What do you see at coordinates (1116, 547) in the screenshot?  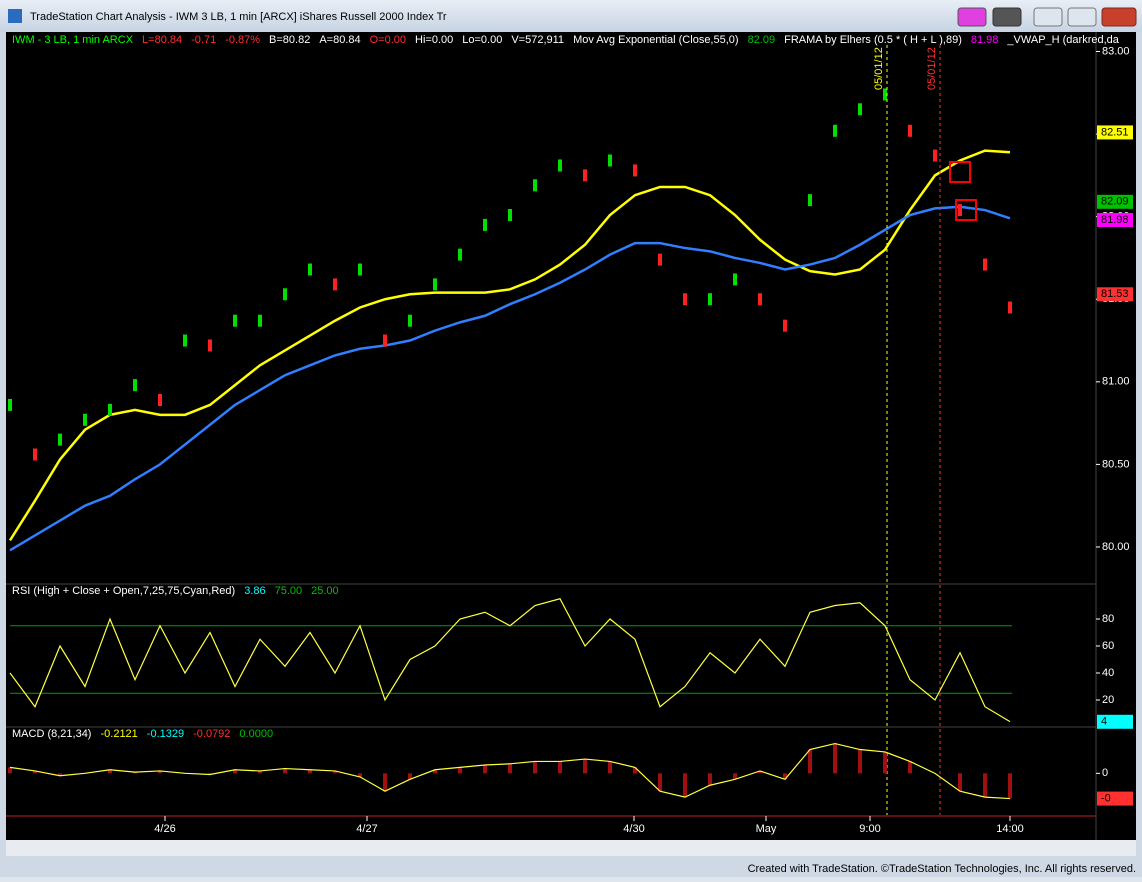 I see `y-tick-label: 80.00` at bounding box center [1116, 547].